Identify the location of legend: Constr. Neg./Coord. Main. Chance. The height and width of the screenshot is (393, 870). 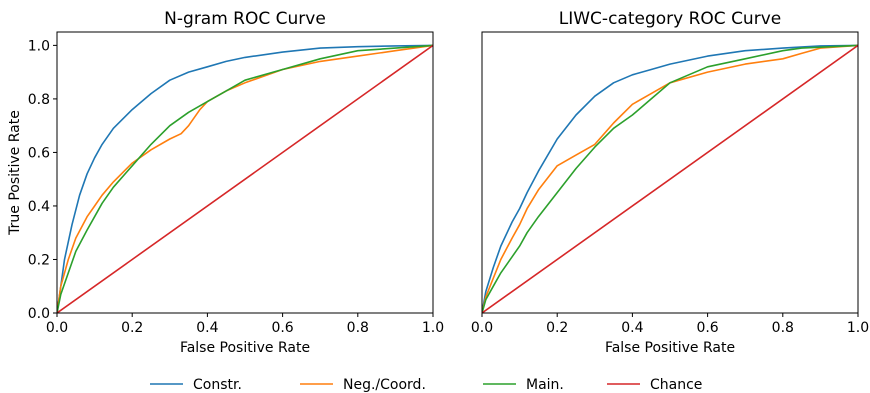
(426, 385).